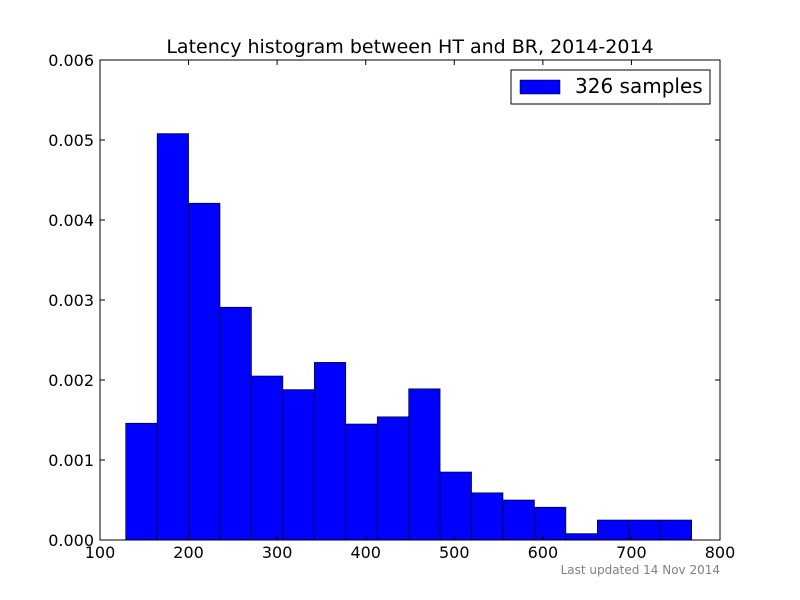 The image size is (800, 600). I want to click on legend-swatch, so click(540, 87).